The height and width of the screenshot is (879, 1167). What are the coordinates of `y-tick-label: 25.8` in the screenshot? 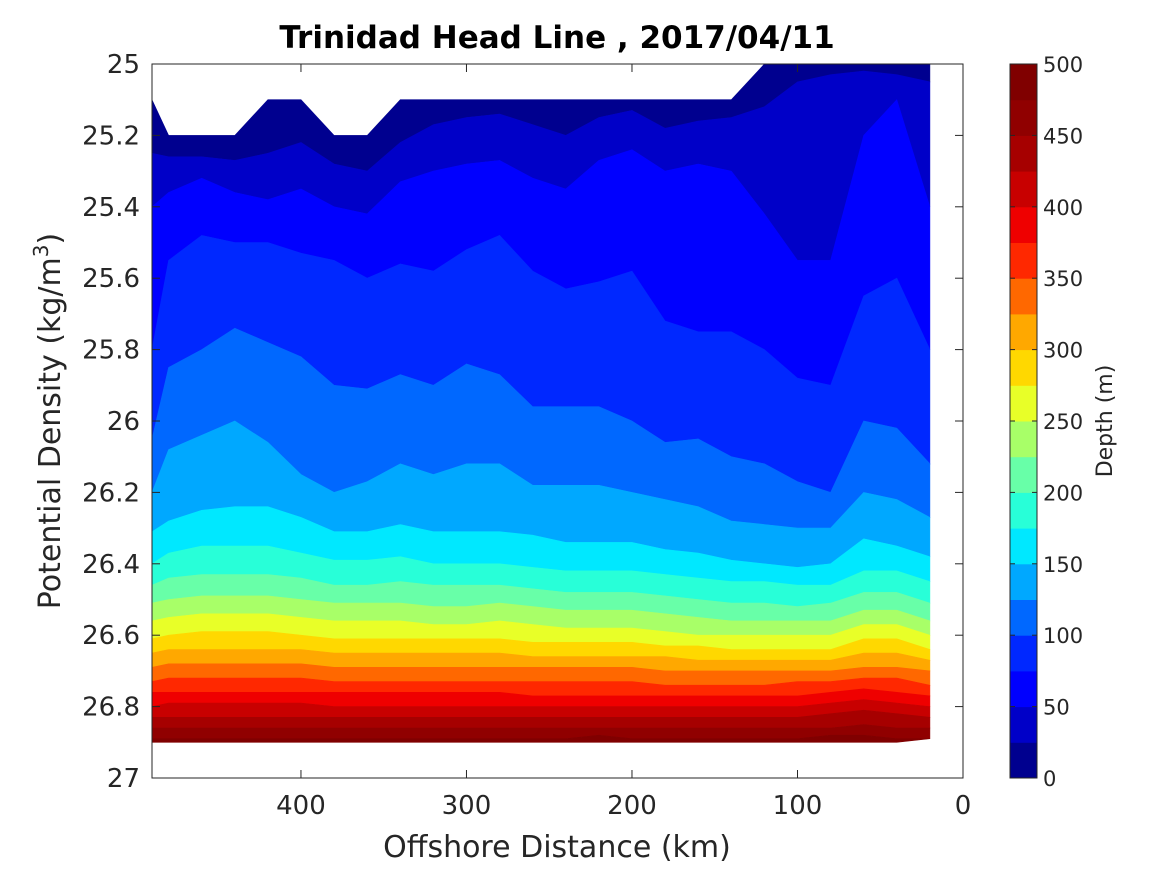 It's located at (111, 351).